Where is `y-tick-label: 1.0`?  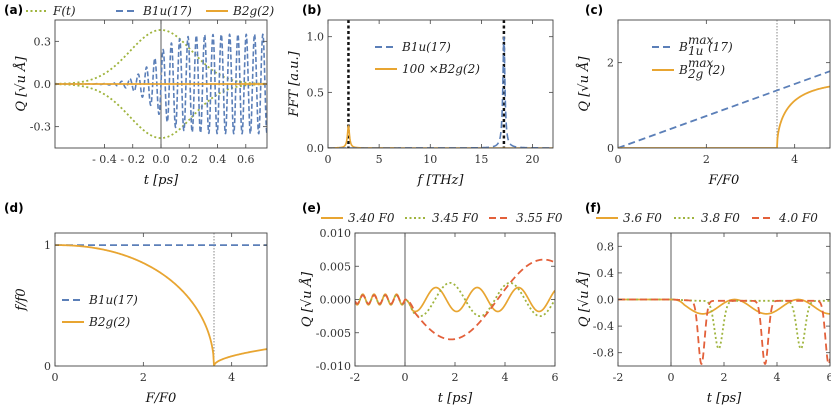 y-tick-label: 1.0 is located at coordinates (316, 37).